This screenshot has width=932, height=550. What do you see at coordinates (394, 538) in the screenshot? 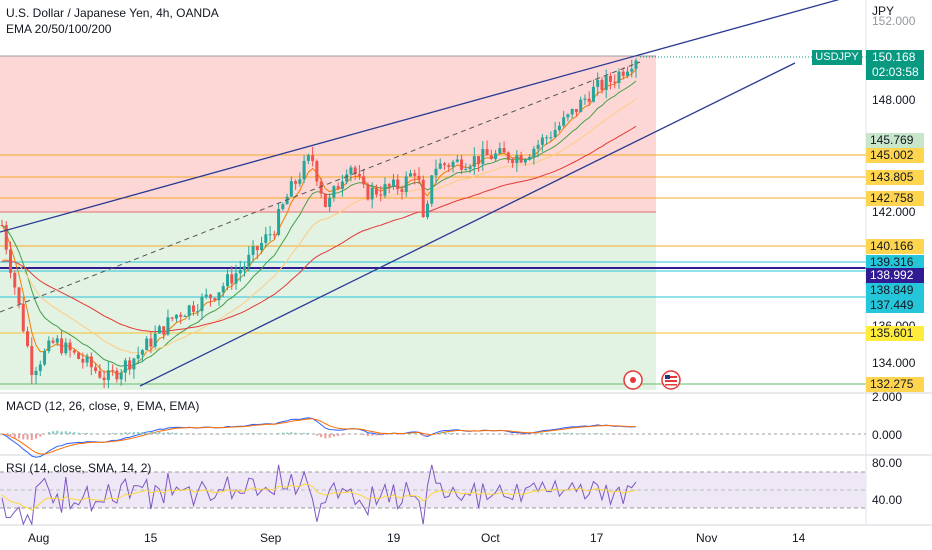
I see `time-tick: 19` at bounding box center [394, 538].